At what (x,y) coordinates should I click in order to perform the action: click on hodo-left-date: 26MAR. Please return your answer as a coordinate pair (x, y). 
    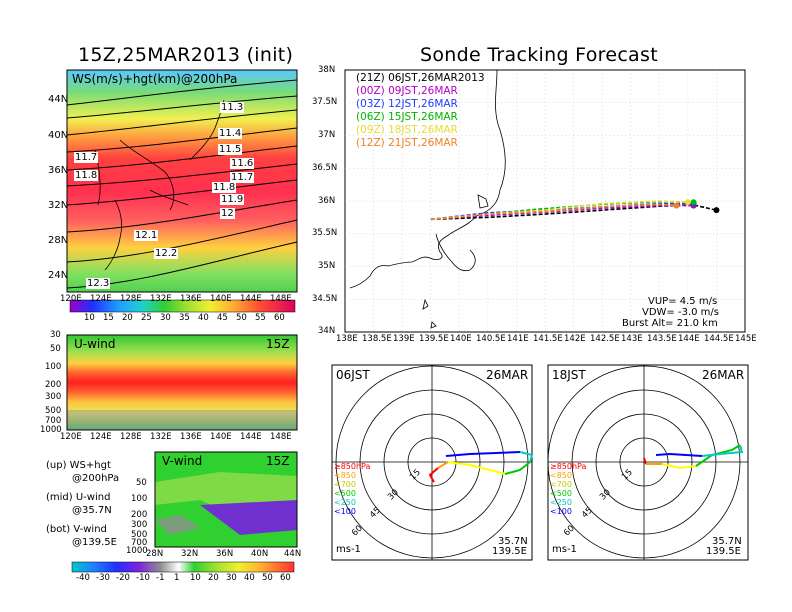
    Looking at the image, I should click on (507, 375).